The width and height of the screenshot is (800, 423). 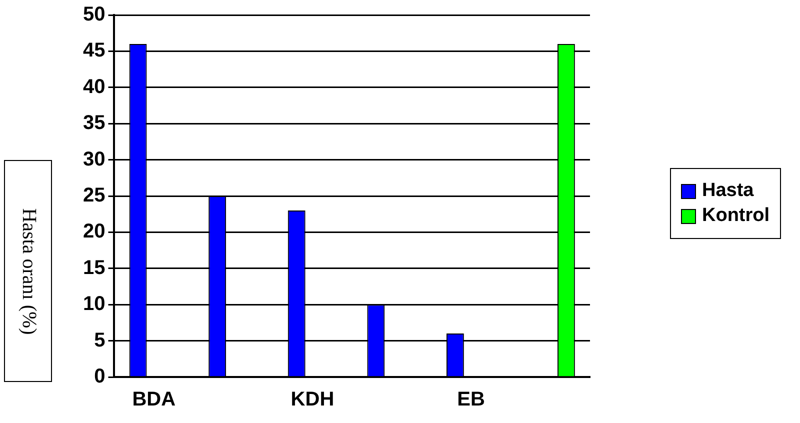 What do you see at coordinates (28, 271) in the screenshot?
I see `y-axis-title: Hasta oranı (%)` at bounding box center [28, 271].